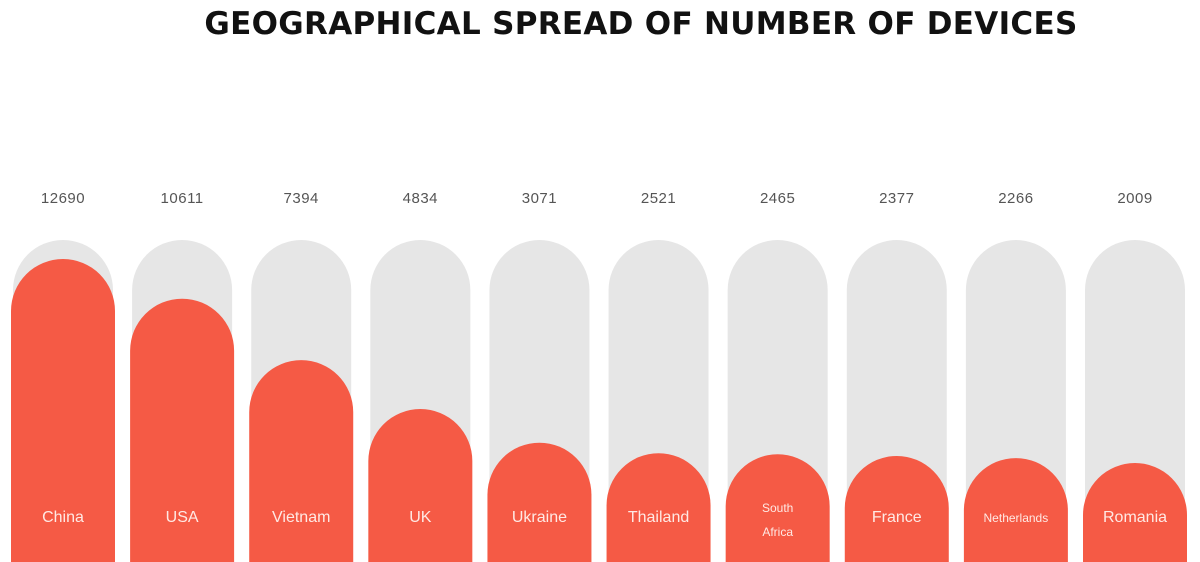 Image resolution: width=1200 pixels, height=562 pixels. I want to click on bar-group-vietnam: 7394 Vietnam, so click(301, 376).